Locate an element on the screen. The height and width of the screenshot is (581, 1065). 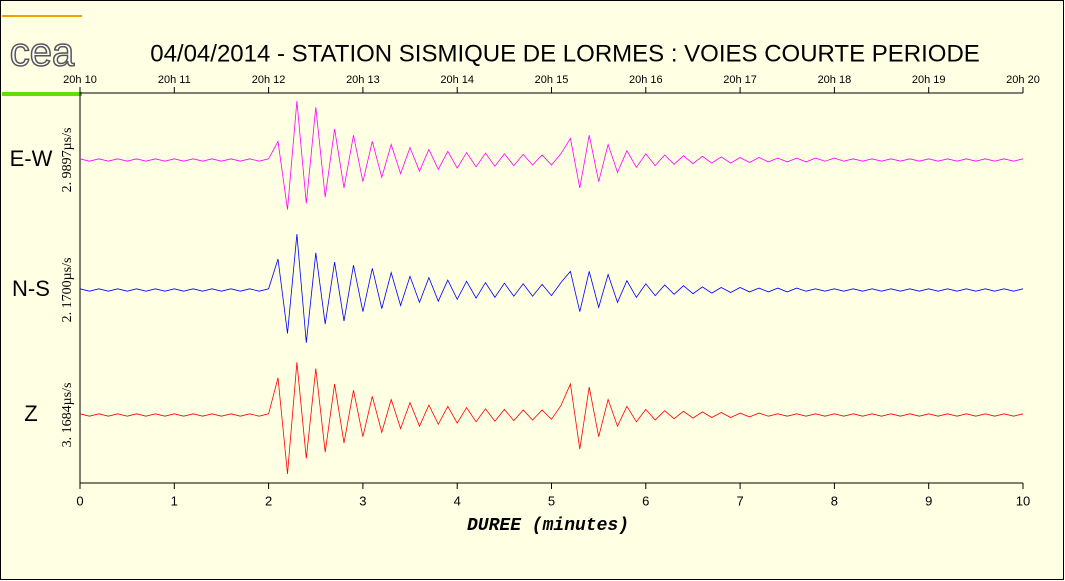
x-tick-label: 3 is located at coordinates (362, 500).